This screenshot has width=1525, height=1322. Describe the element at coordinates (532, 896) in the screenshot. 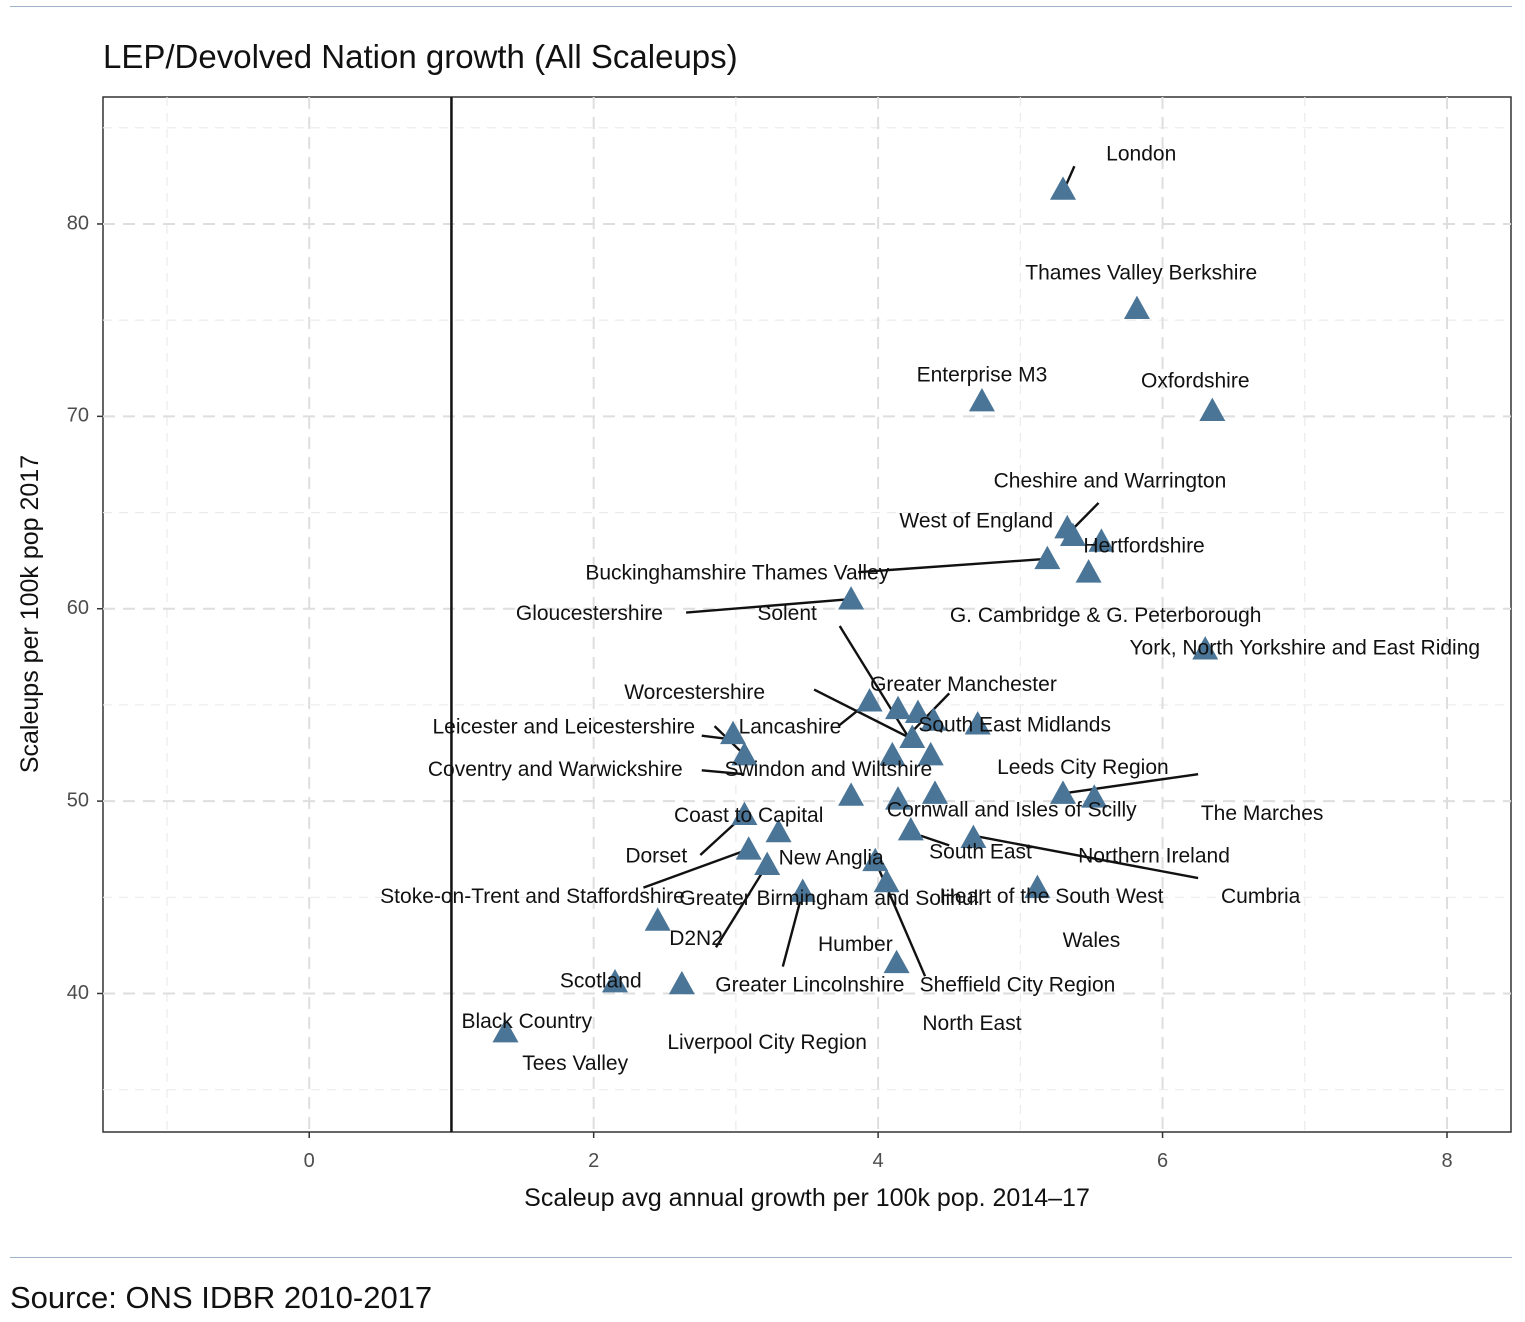

I see `point-label: Stoke-on-Trent and Staffordshire` at that location.